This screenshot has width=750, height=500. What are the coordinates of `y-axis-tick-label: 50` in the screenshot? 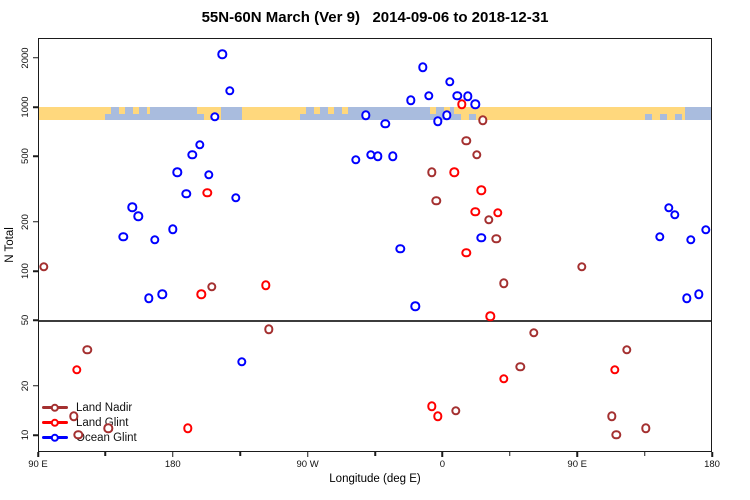 It's located at (25, 320).